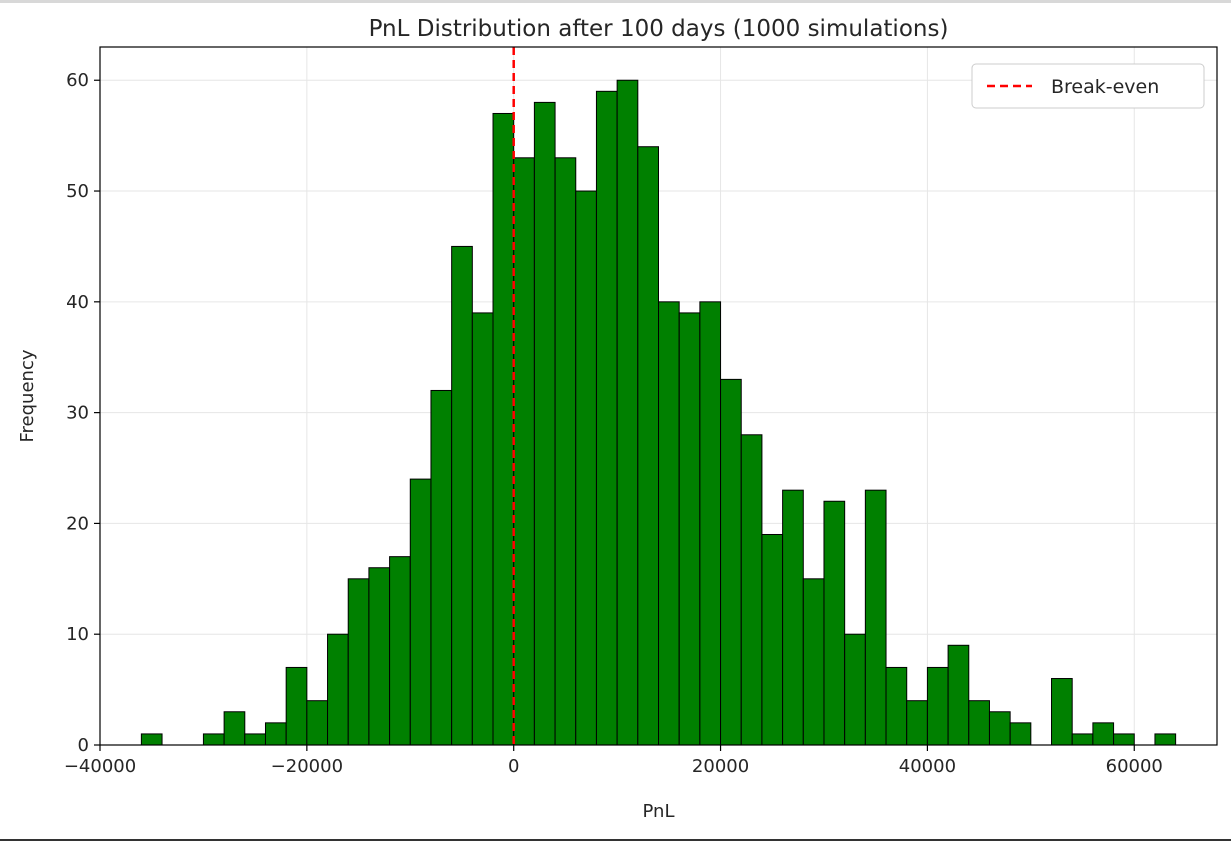 The height and width of the screenshot is (846, 1231). What do you see at coordinates (659, 811) in the screenshot?
I see `x-axis-label: PnL` at bounding box center [659, 811].